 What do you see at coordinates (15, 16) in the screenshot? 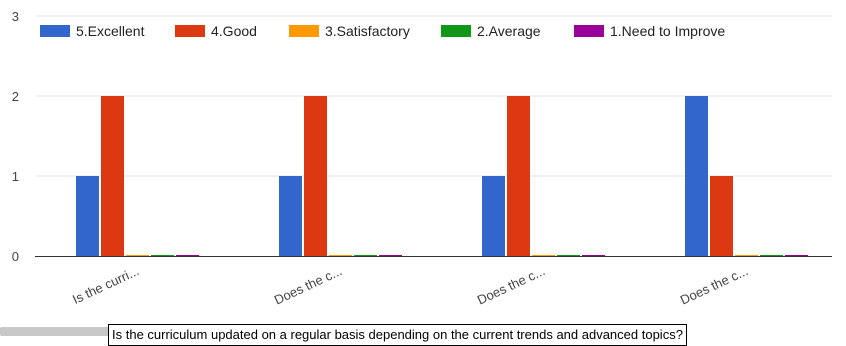
I see `y-tick-label: 3` at bounding box center [15, 16].